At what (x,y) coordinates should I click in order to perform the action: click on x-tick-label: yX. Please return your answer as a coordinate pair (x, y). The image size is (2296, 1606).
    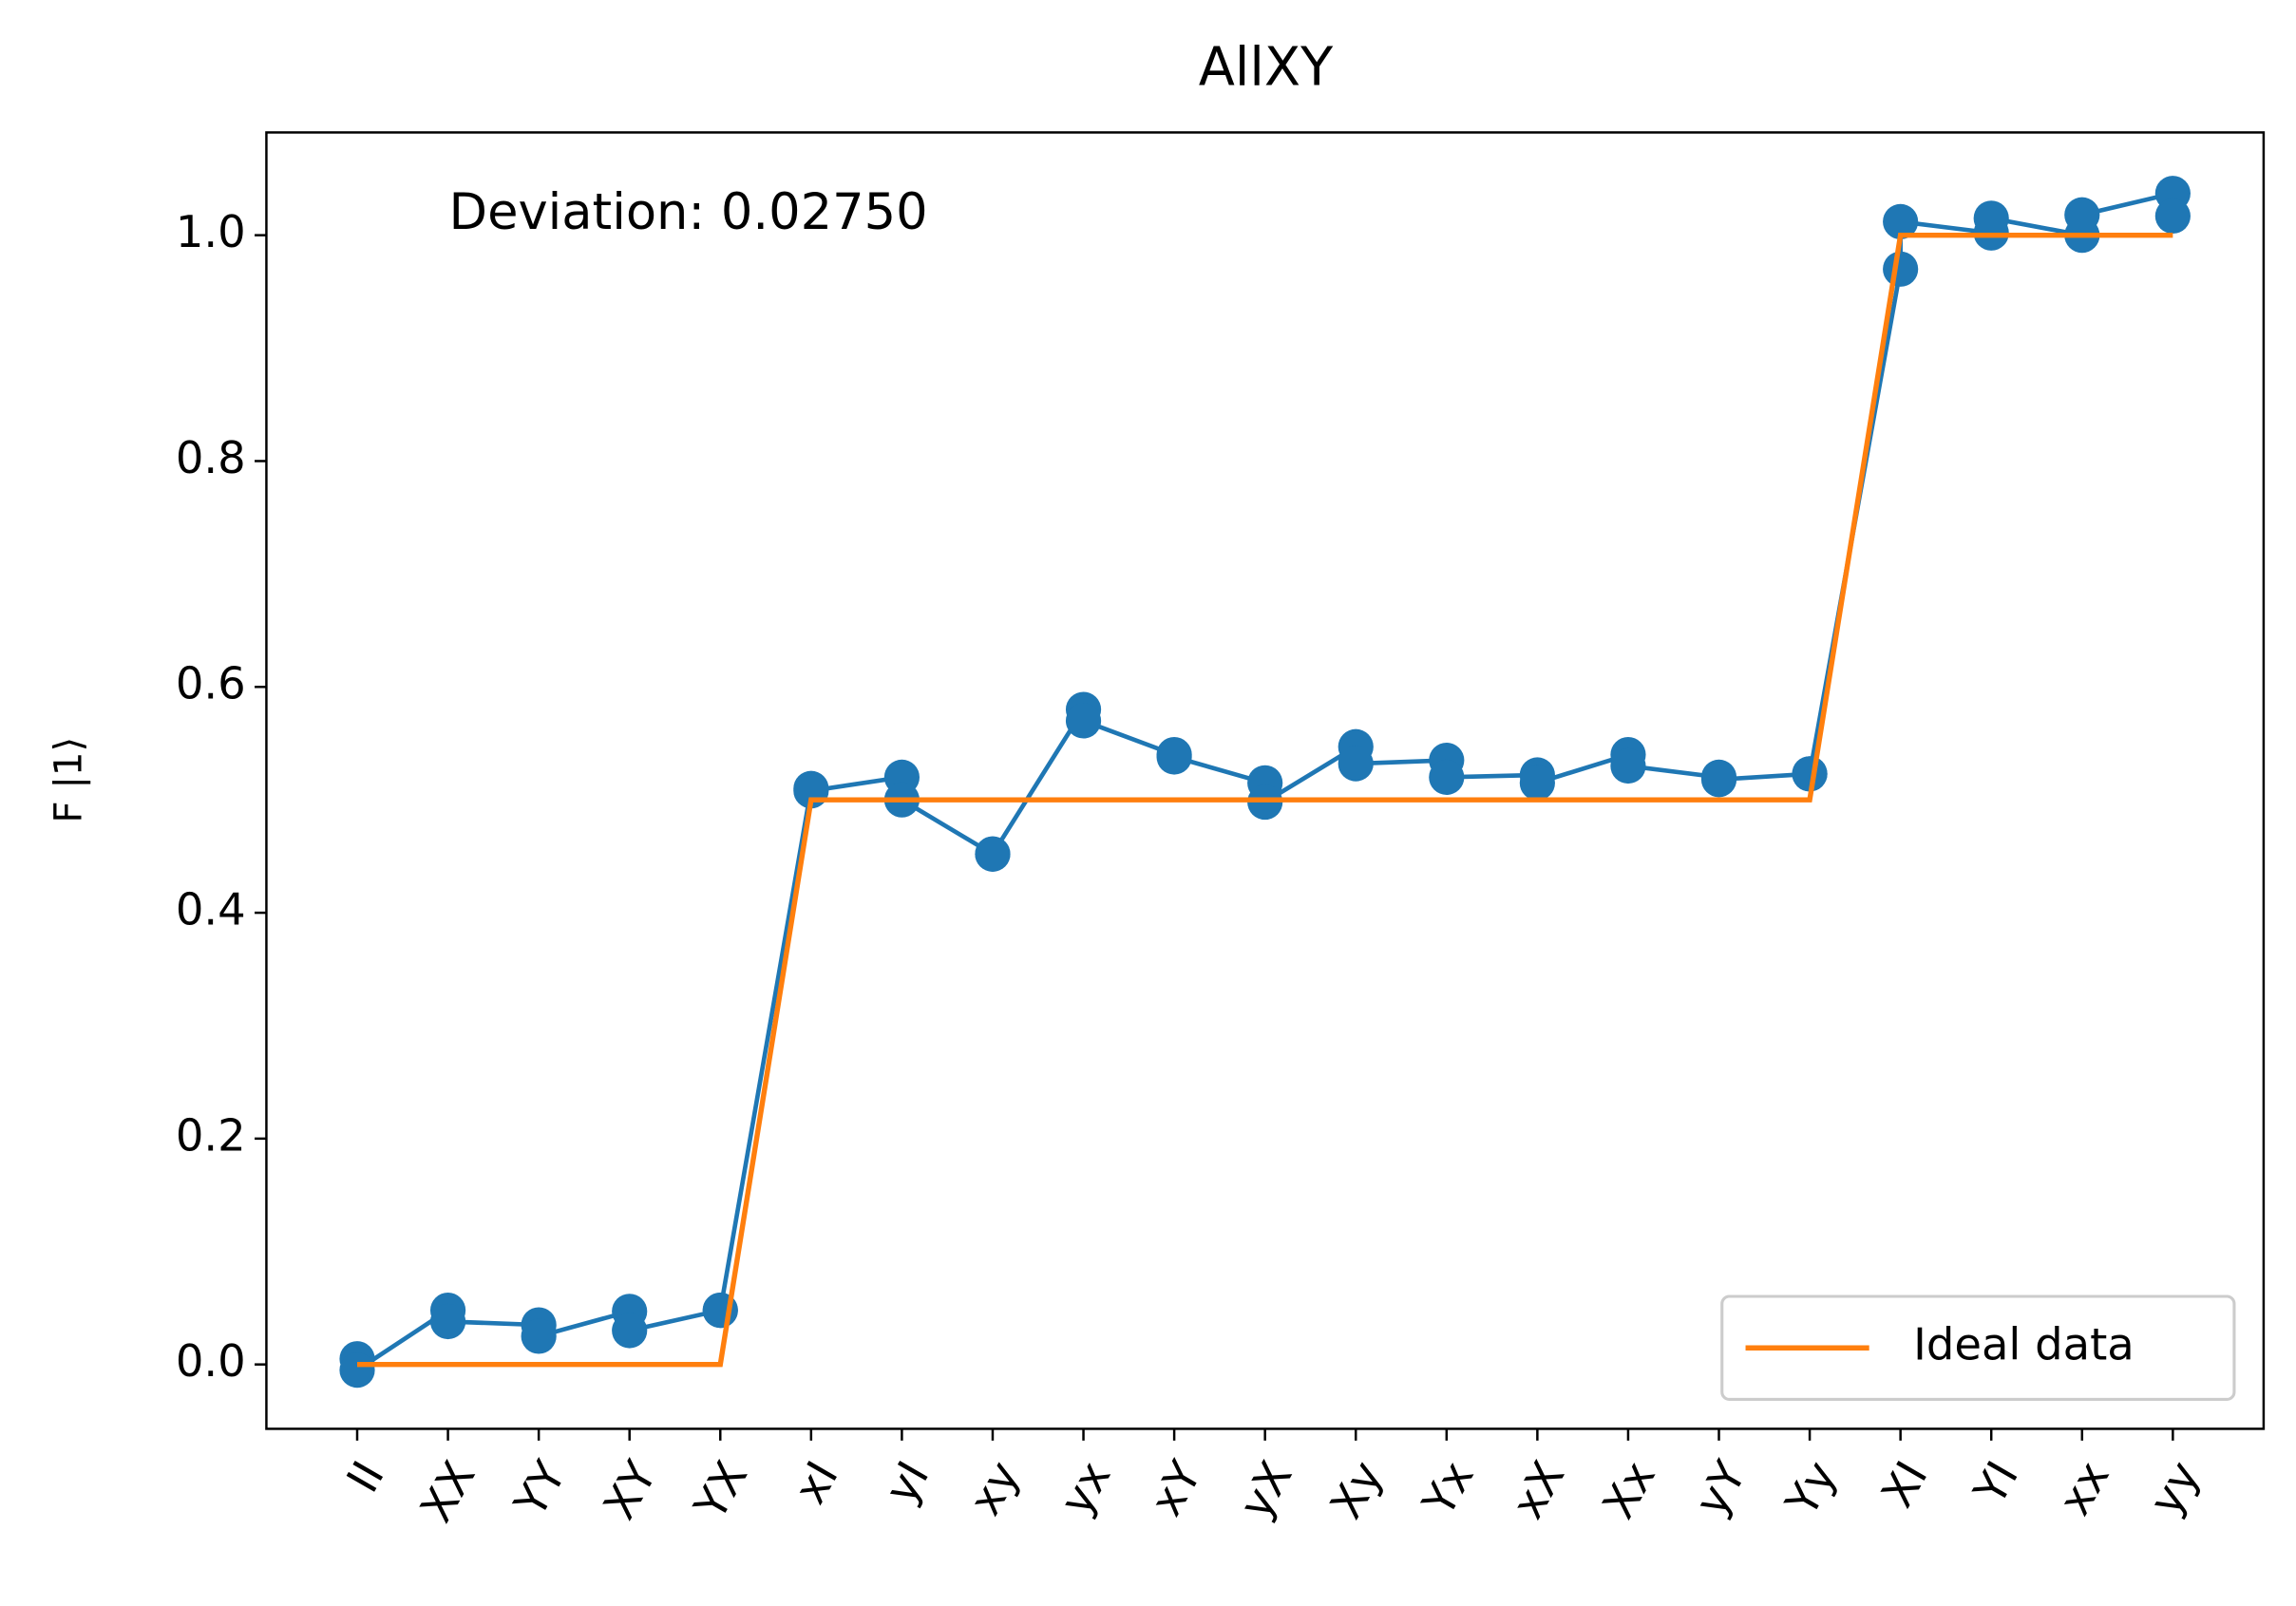
    Looking at the image, I should click on (1265, 1489).